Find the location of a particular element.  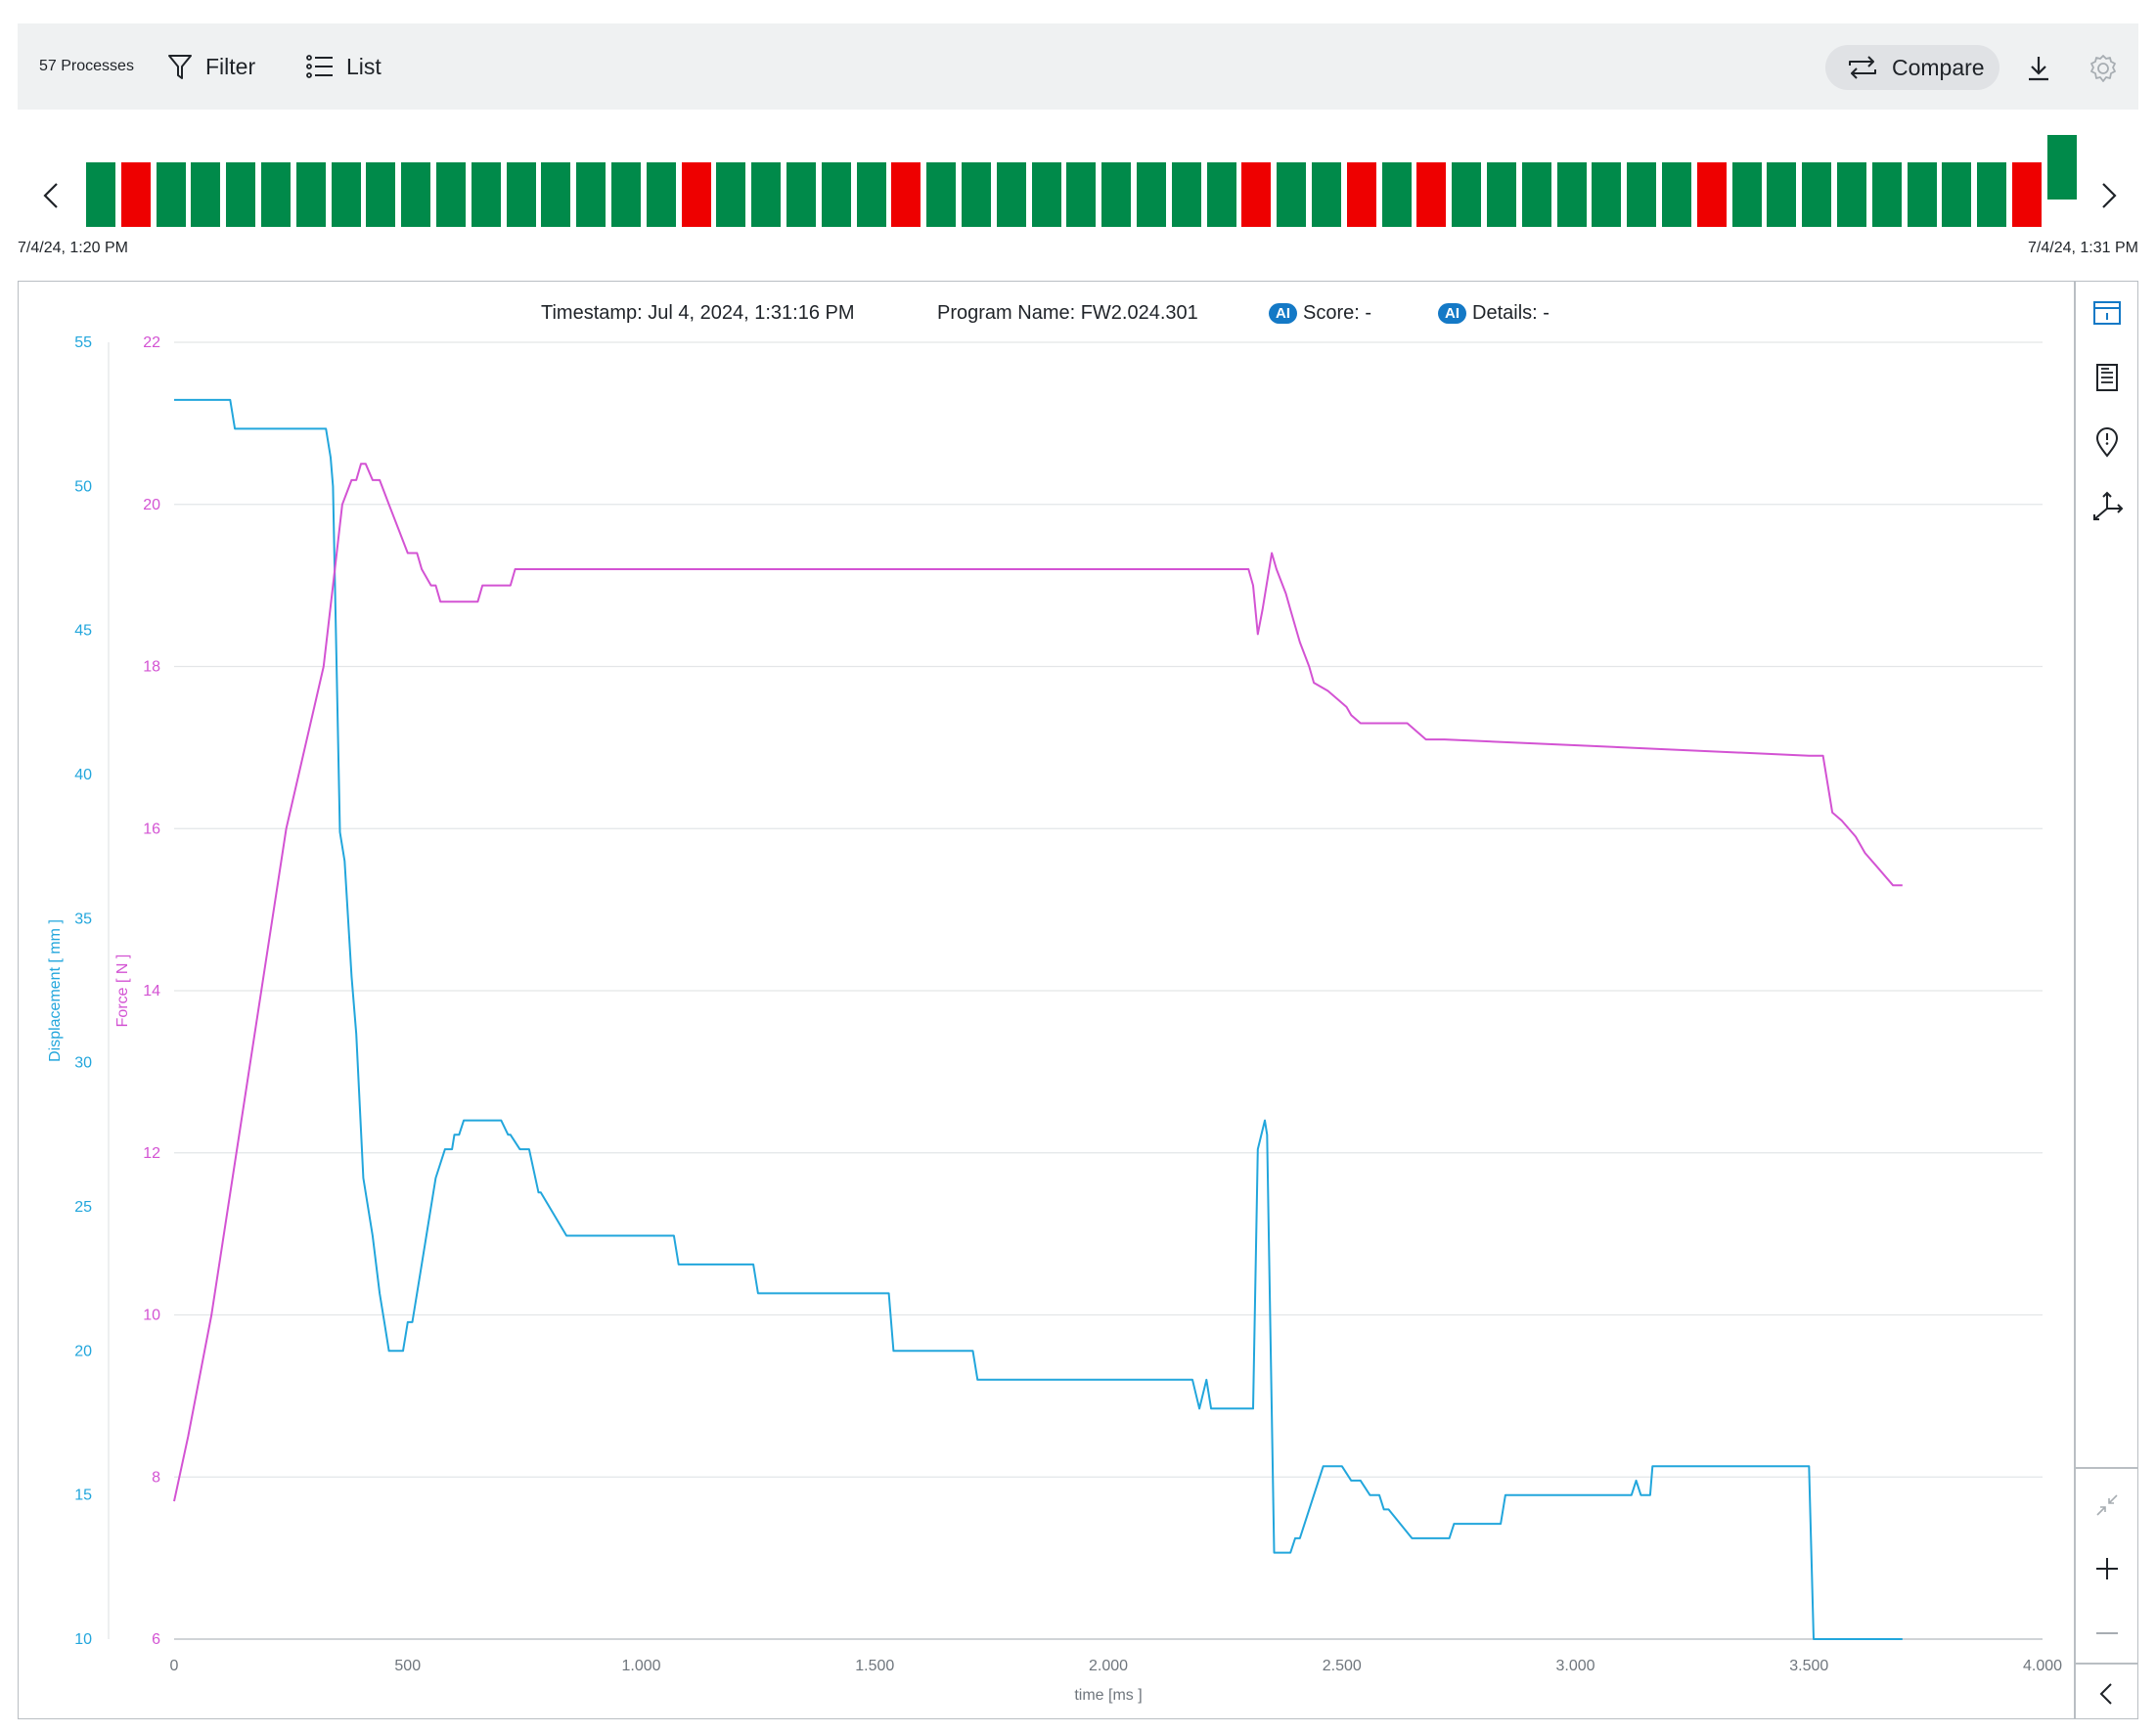

process-toolbar: 57 Processes Filter List Compare is located at coordinates (1078, 66).